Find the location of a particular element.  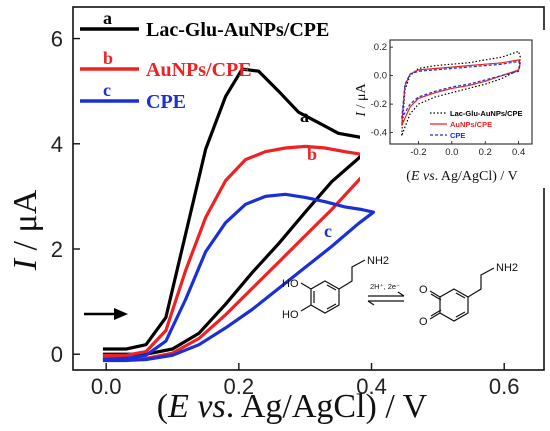

equilibrium-arrow-back-head is located at coordinates (371, 303).